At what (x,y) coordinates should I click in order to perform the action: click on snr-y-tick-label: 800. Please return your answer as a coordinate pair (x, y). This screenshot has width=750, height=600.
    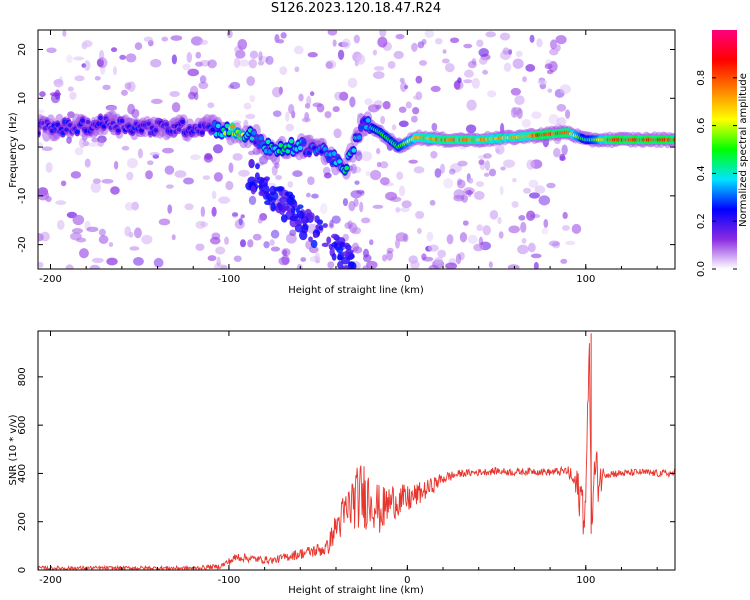
    Looking at the image, I should click on (22, 376).